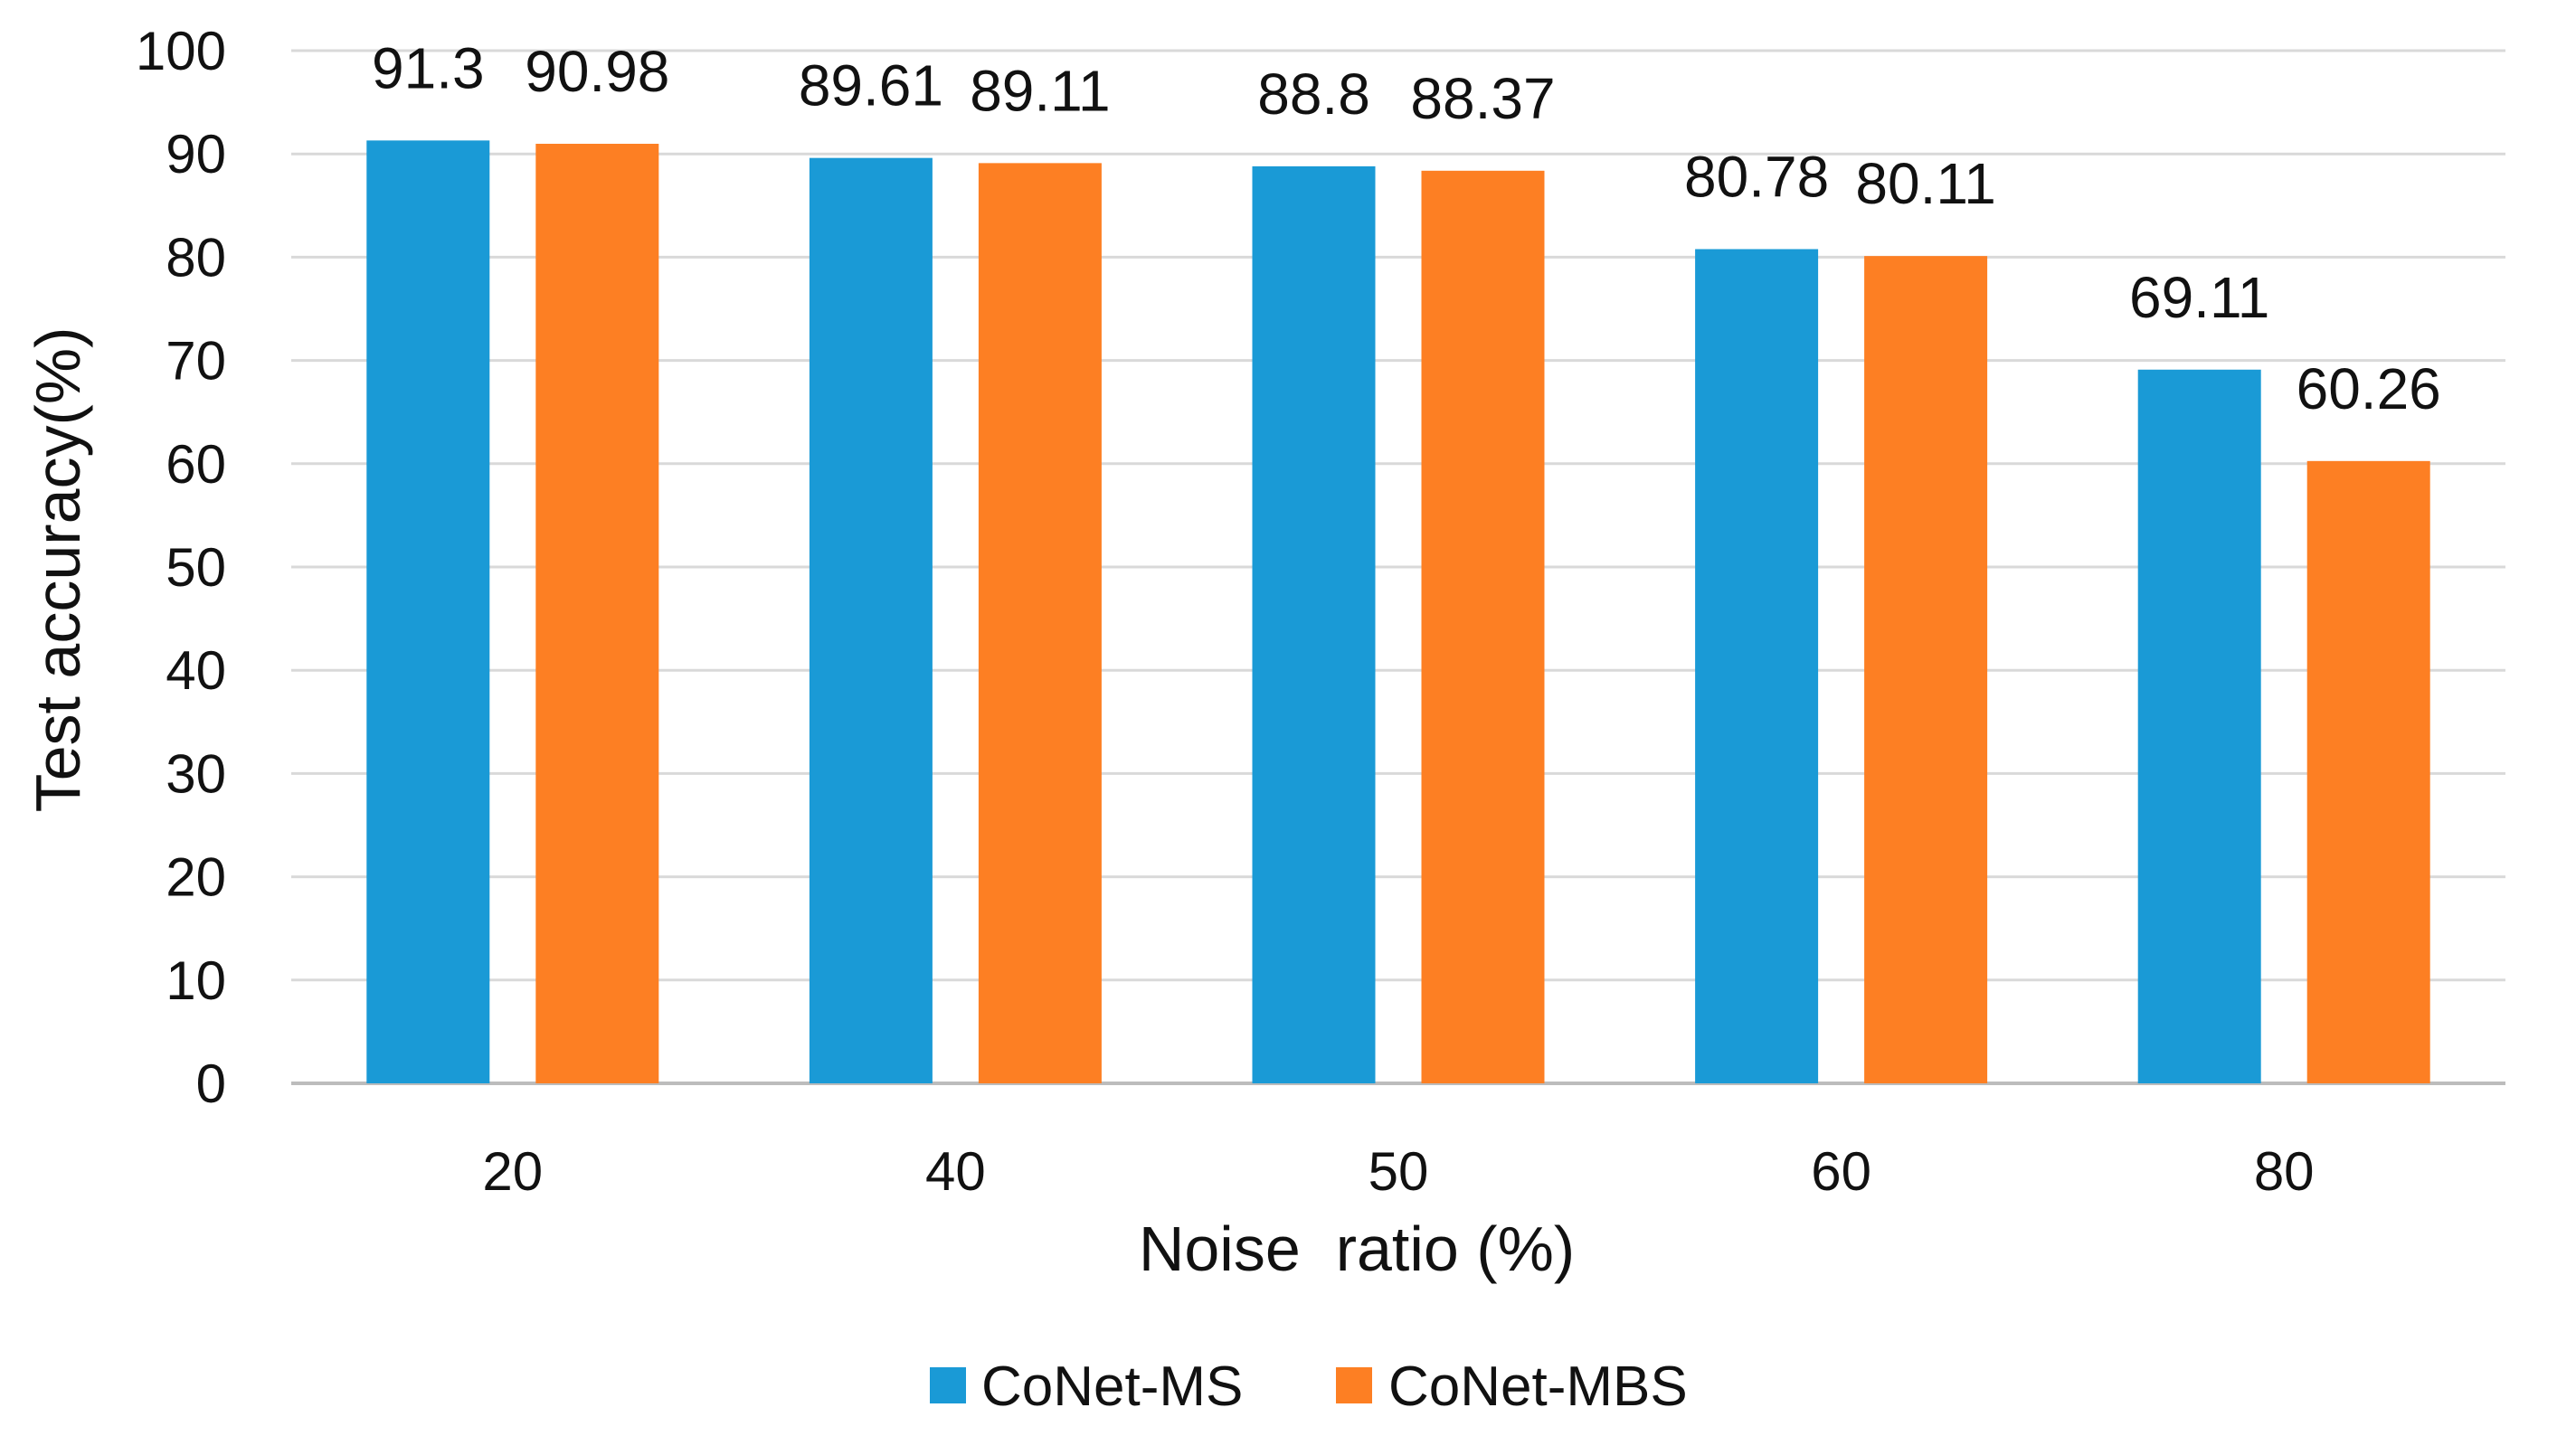 This screenshot has width=2576, height=1436. What do you see at coordinates (196, 361) in the screenshot?
I see `y-tick-label-70: 70` at bounding box center [196, 361].